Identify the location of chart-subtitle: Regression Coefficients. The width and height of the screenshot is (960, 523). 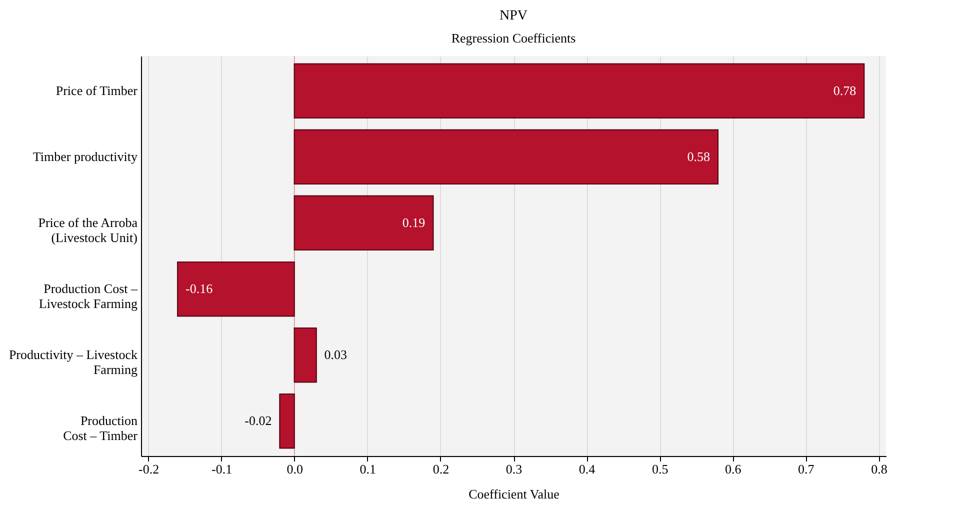
(513, 38).